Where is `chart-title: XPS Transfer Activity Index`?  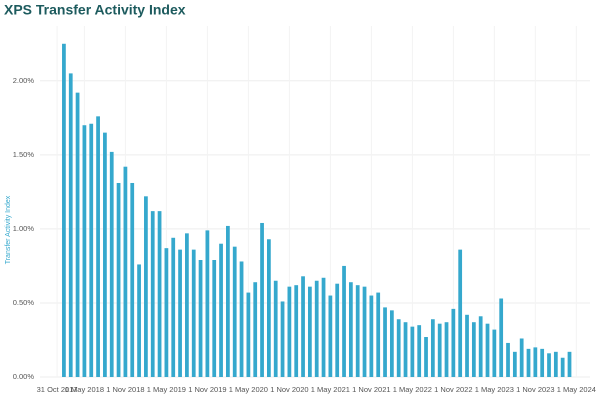 chart-title: XPS Transfer Activity Index is located at coordinates (95, 10).